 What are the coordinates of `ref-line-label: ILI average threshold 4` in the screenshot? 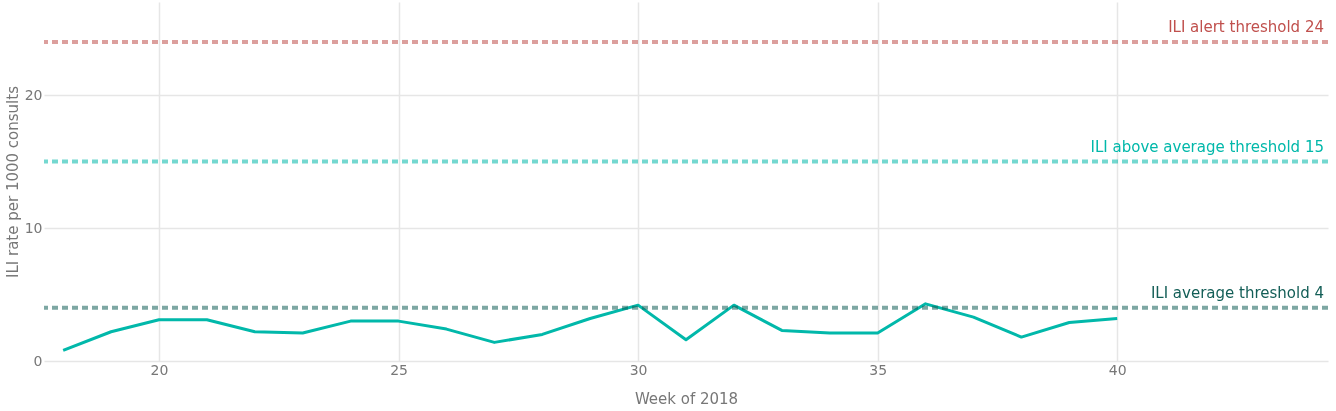 It's located at (1237, 292).